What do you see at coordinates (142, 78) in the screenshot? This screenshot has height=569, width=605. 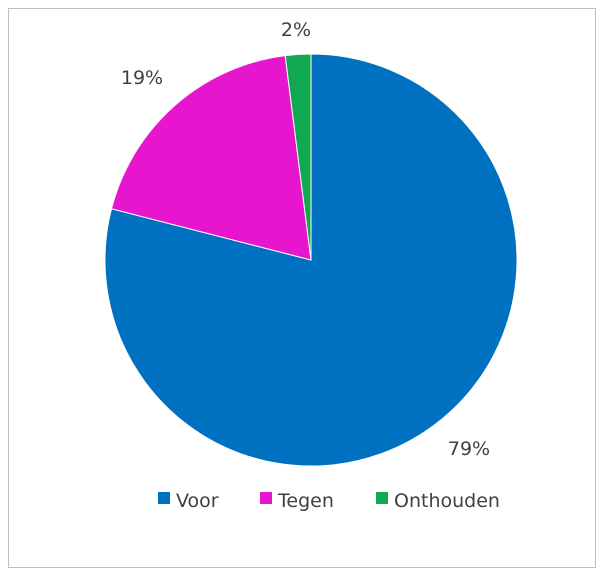 I see `data-label-tegen: 19%` at bounding box center [142, 78].